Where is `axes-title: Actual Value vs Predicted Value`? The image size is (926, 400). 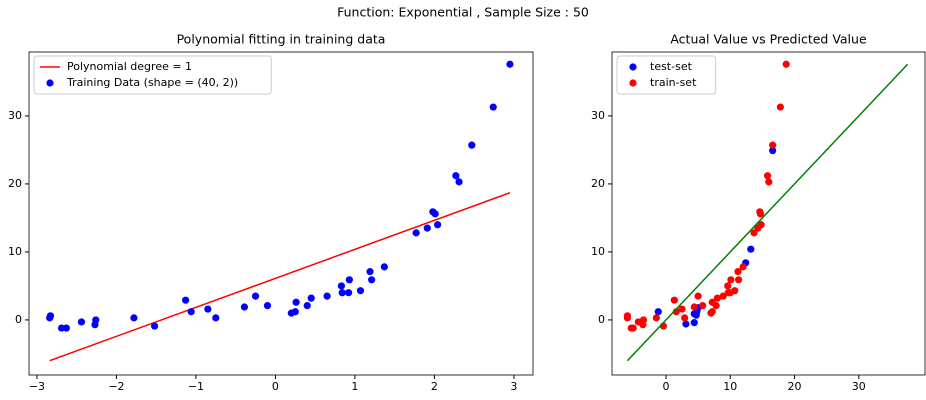
axes-title: Actual Value vs Predicted Value is located at coordinates (768, 39).